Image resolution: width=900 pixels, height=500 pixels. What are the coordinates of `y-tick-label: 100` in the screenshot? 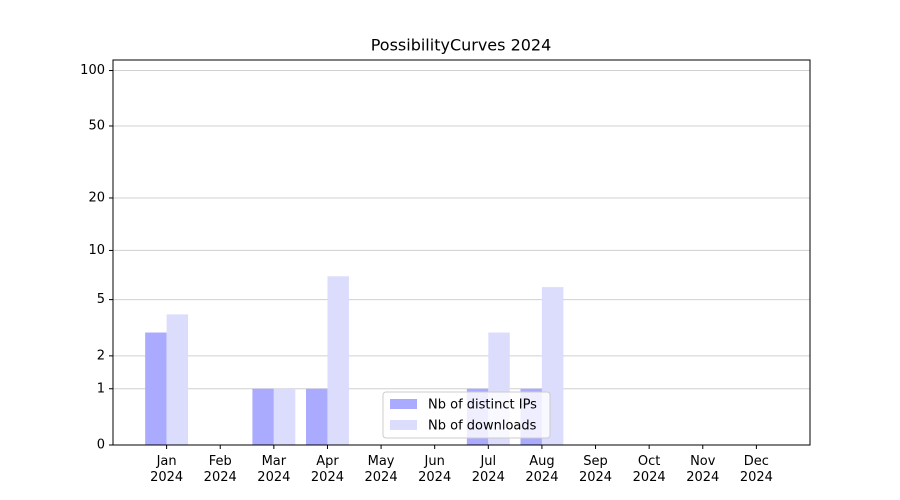 It's located at (92, 70).